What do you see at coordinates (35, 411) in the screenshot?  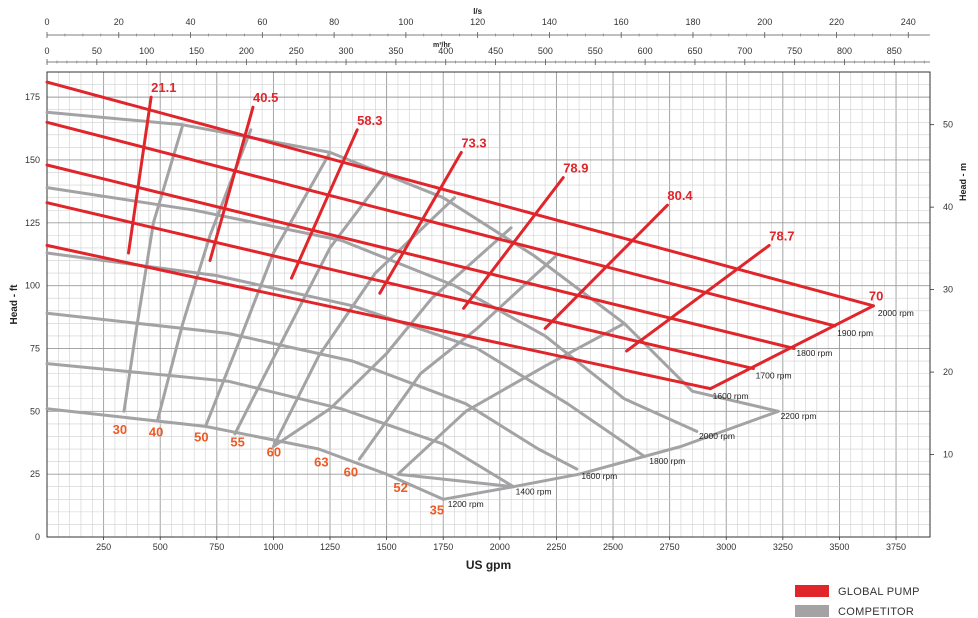 I see `y-tick-label: 50` at bounding box center [35, 411].